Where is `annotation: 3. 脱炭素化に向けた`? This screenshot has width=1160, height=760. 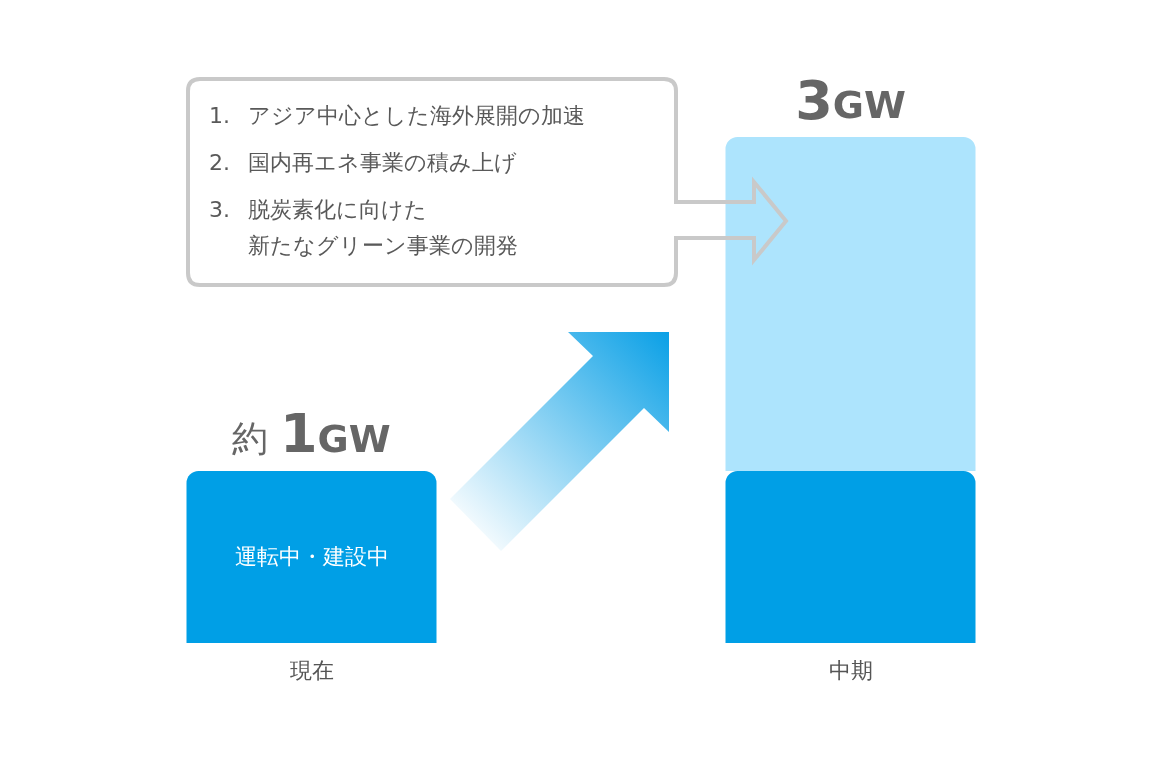 annotation: 3. 脱炭素化に向けた is located at coordinates (317, 210).